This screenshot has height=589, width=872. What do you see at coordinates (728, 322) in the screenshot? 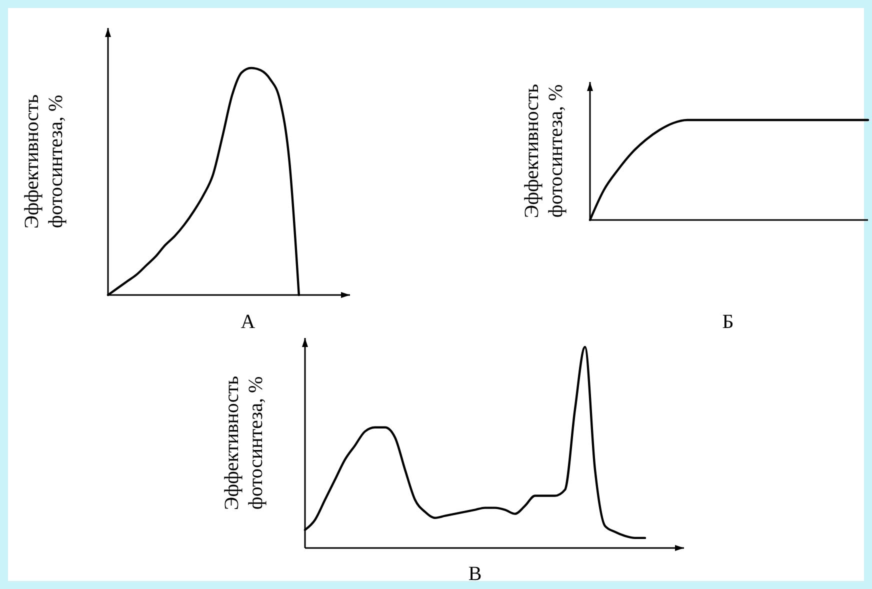
I see `x-axis-title: Б` at bounding box center [728, 322].